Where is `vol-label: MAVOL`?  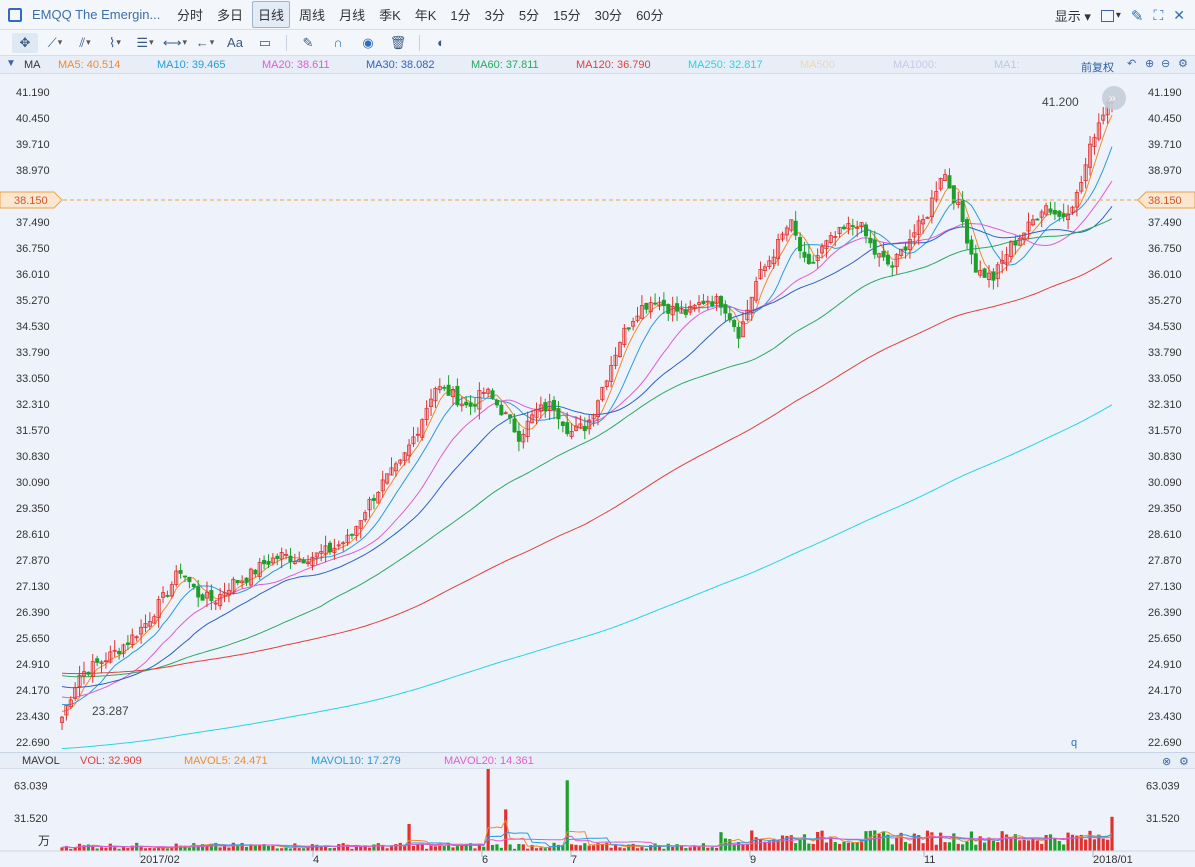
vol-label: MAVOL is located at coordinates (41, 761).